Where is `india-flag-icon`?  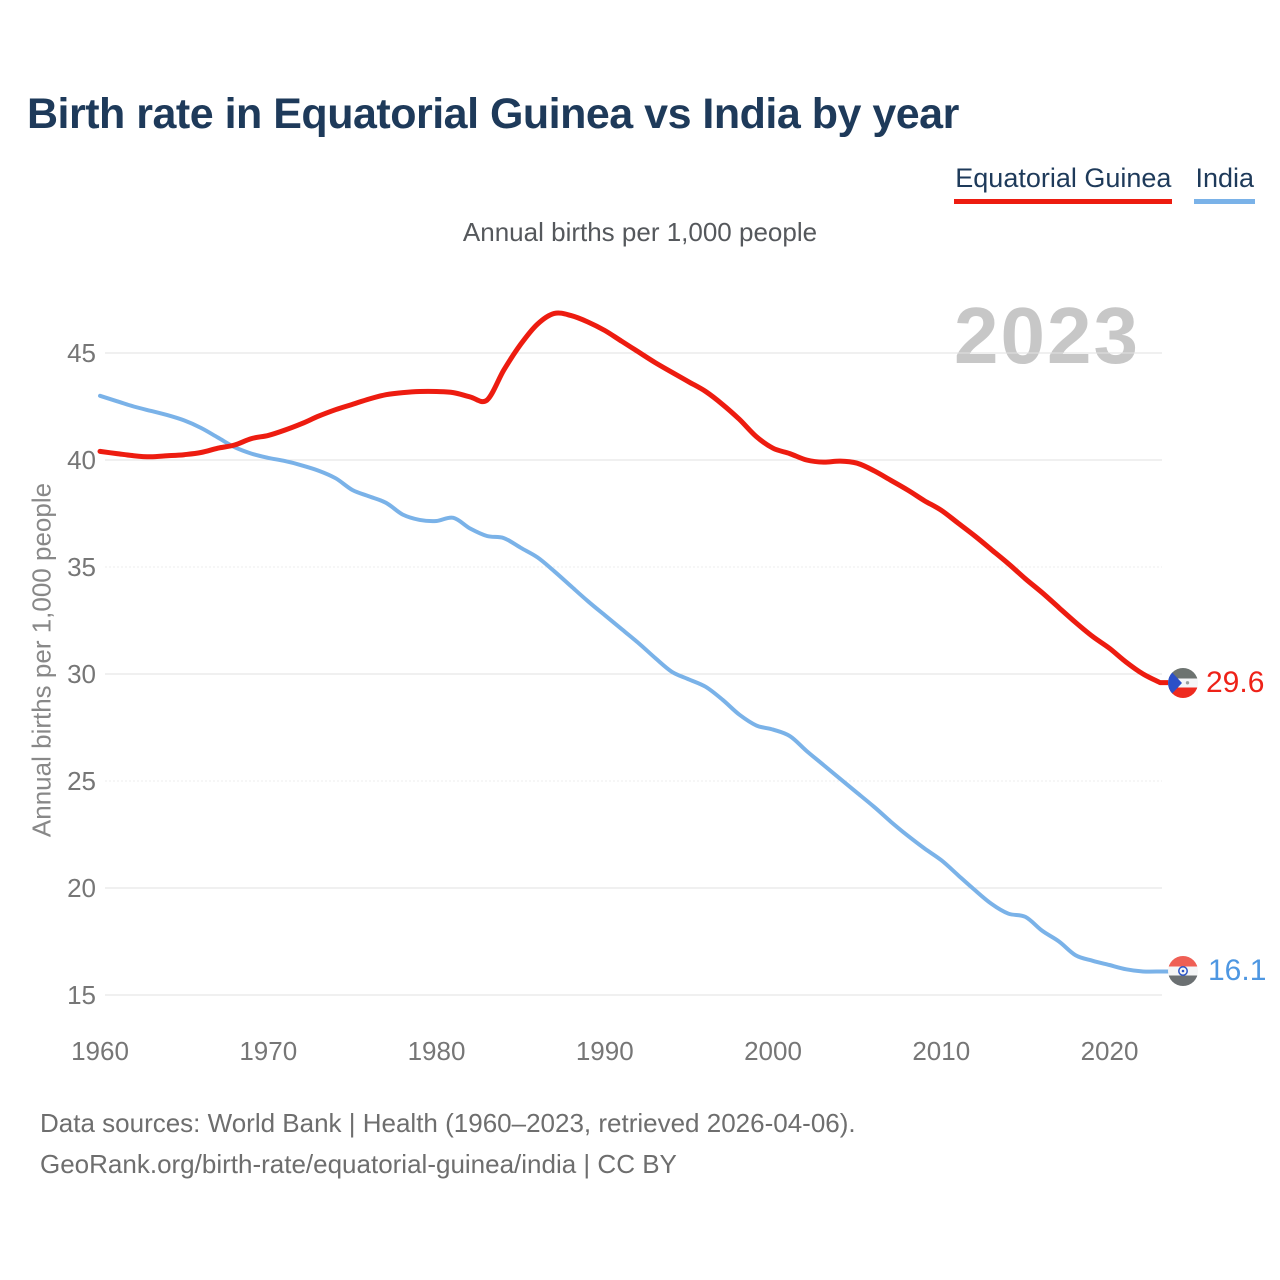
india-flag-icon is located at coordinates (1183, 971).